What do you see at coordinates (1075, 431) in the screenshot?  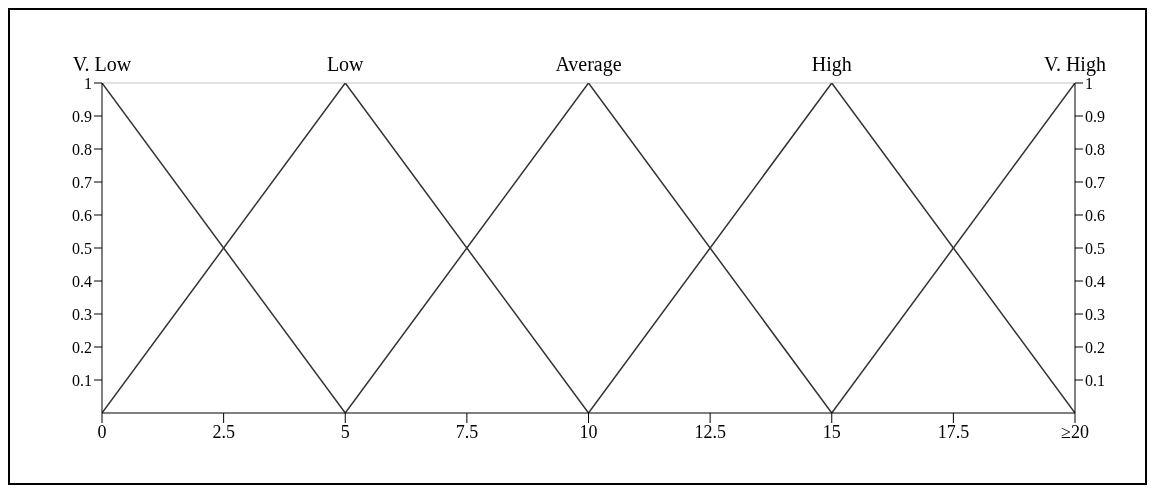 I see `x-tick-label: ≥20` at bounding box center [1075, 431].